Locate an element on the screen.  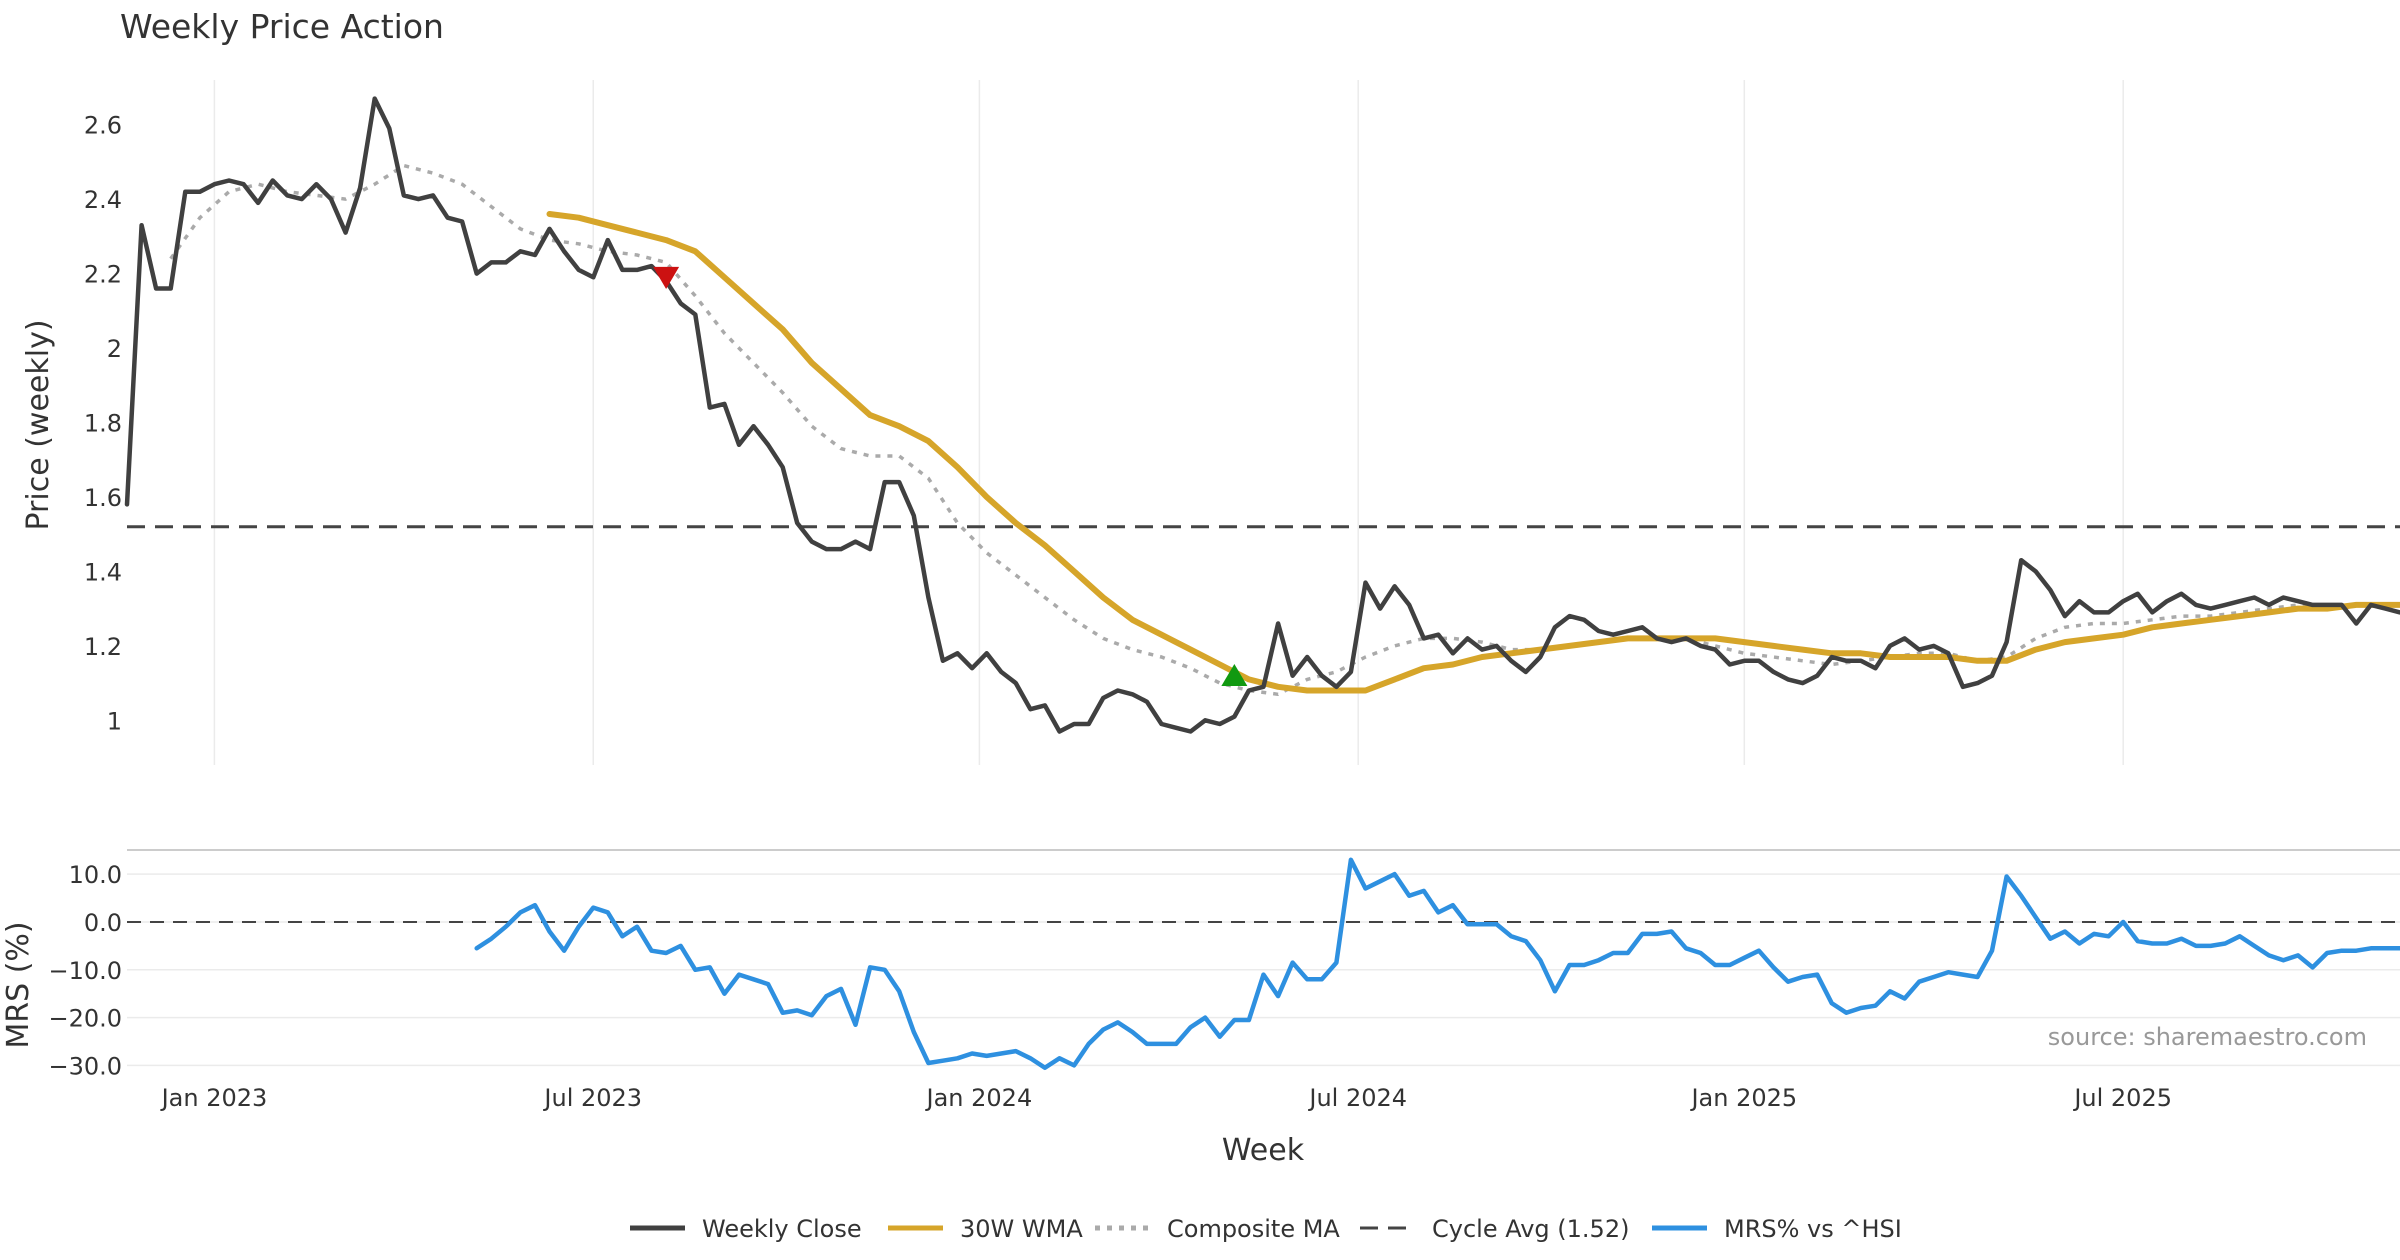
mrs-y-tick: −10.0 is located at coordinates (85, 971).